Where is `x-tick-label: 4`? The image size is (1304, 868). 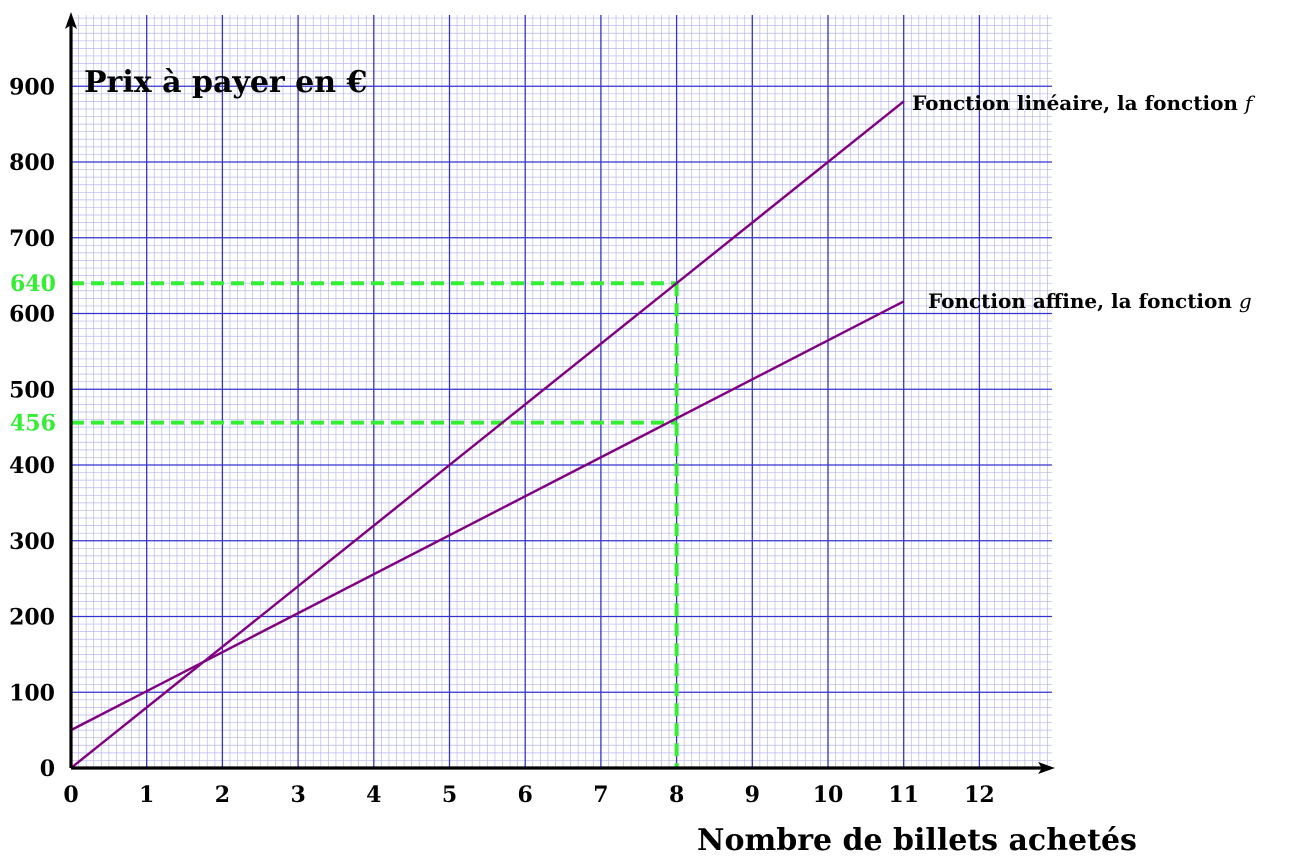
x-tick-label: 4 is located at coordinates (373, 795).